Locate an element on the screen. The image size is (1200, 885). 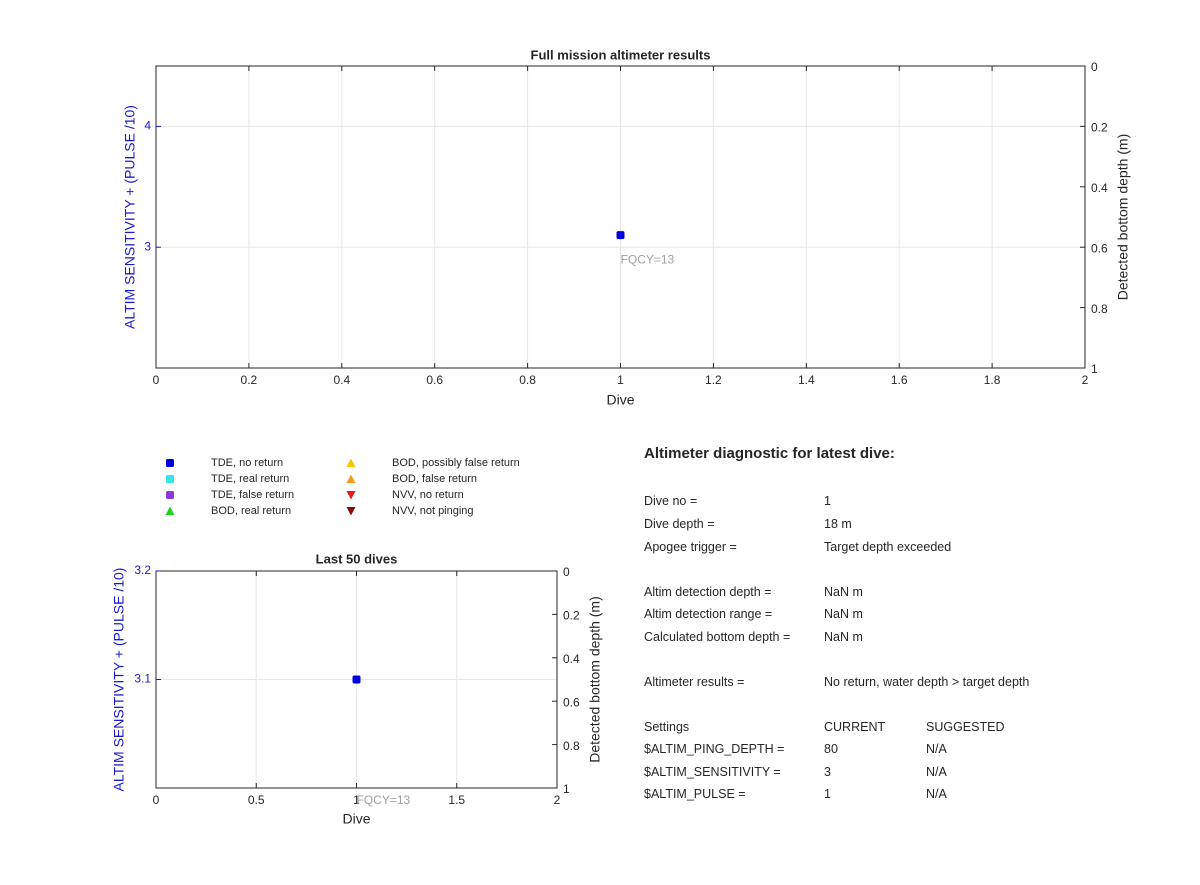
detection-depth-row: Altim detection depth = NaN m is located at coordinates (869, 594).